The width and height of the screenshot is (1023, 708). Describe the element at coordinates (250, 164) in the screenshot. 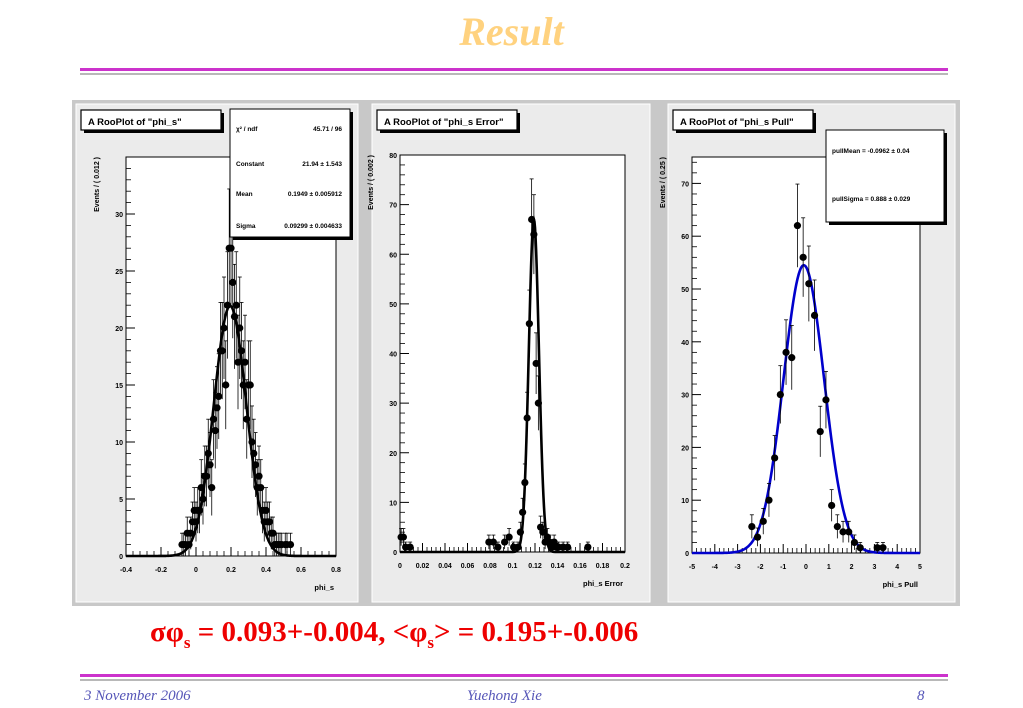

I see `stats-label: Constant` at that location.